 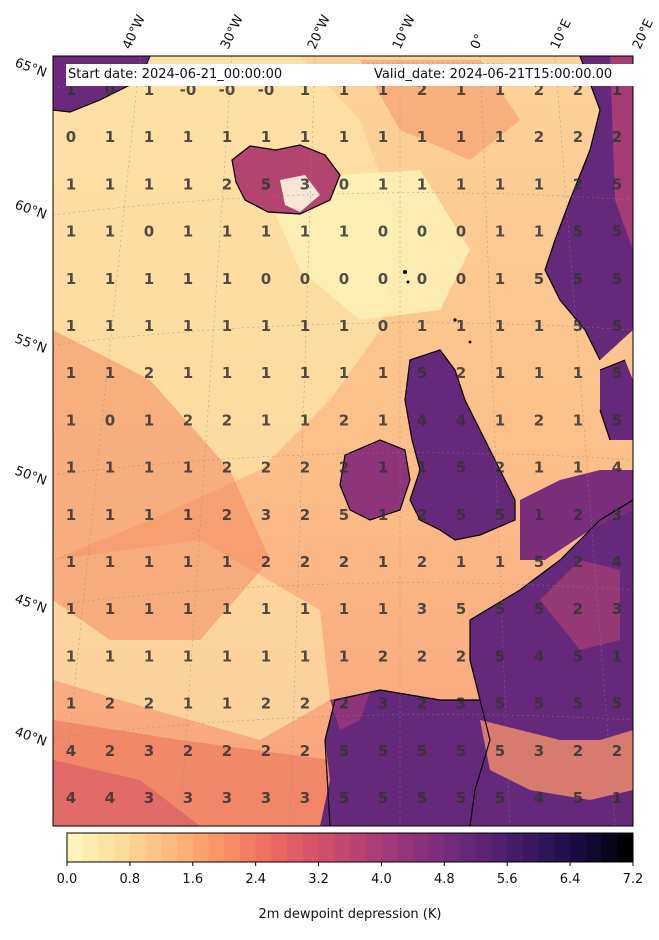 I want to click on colorbar-tick-label: 0.8, so click(x=130, y=879).